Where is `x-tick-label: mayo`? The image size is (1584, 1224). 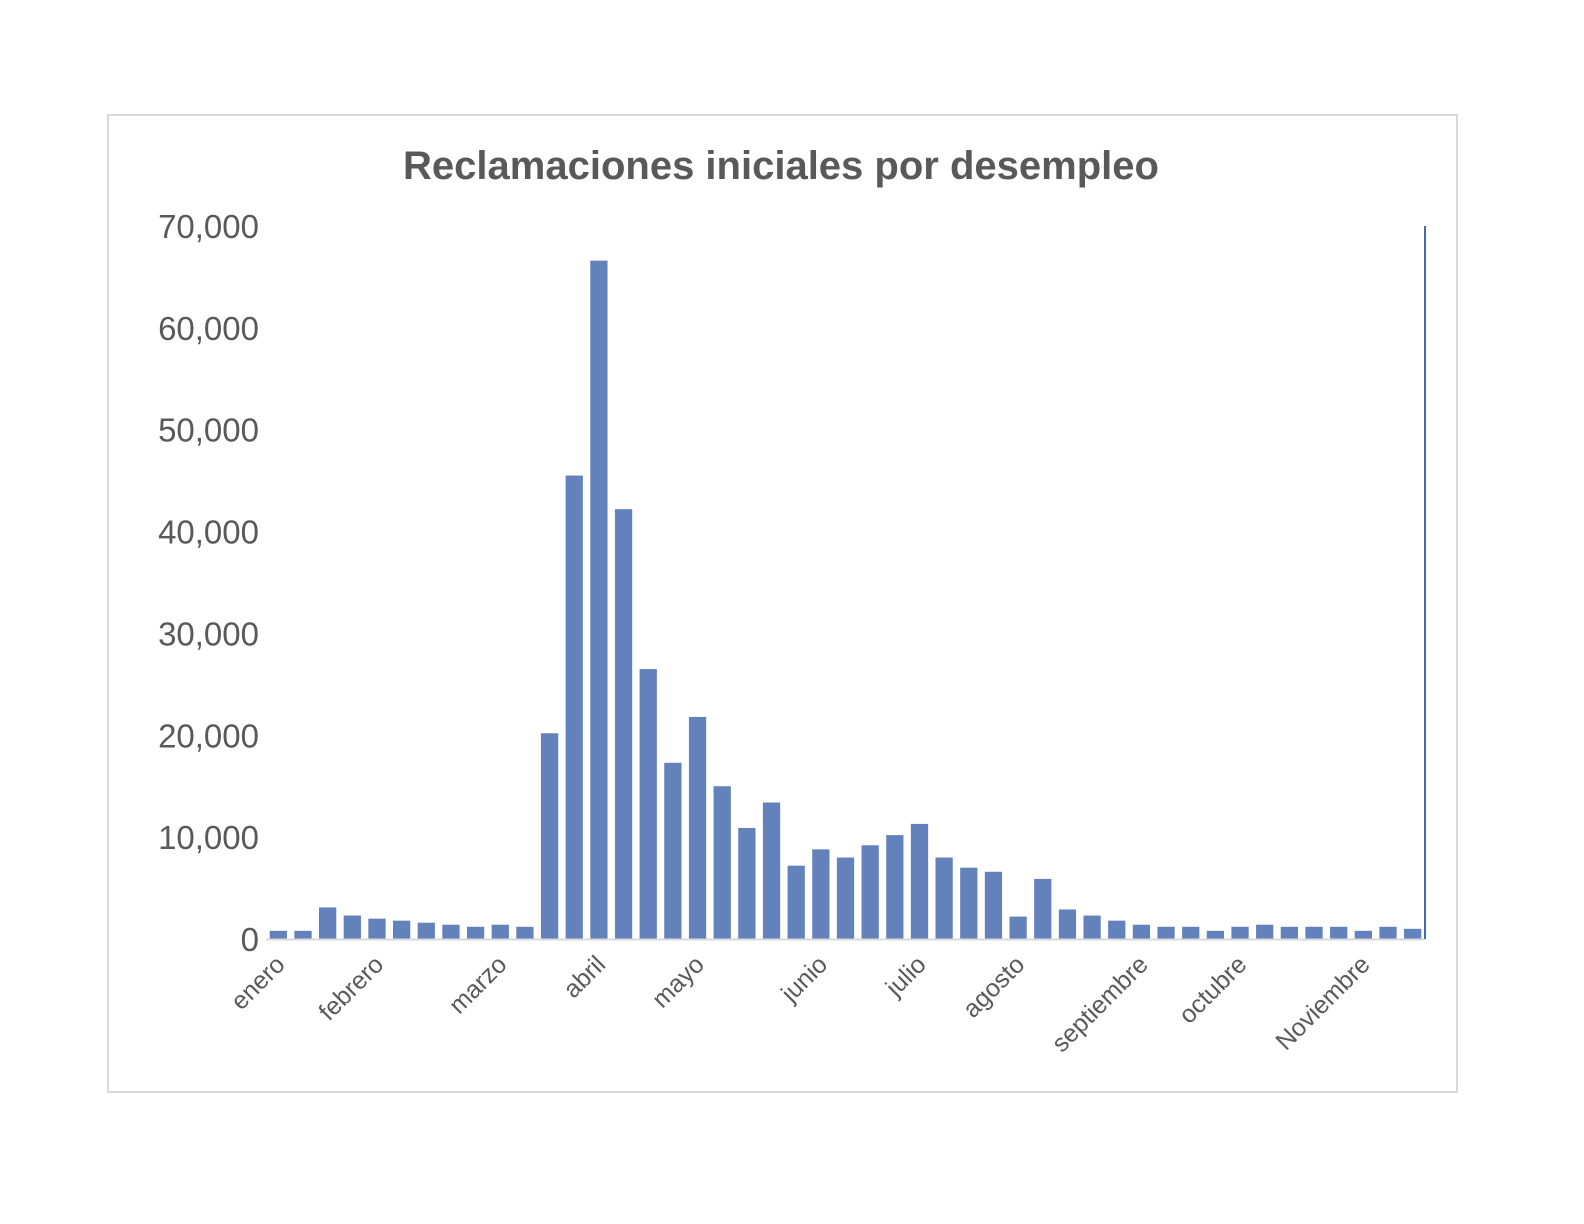 x-tick-label: mayo is located at coordinates (678, 981).